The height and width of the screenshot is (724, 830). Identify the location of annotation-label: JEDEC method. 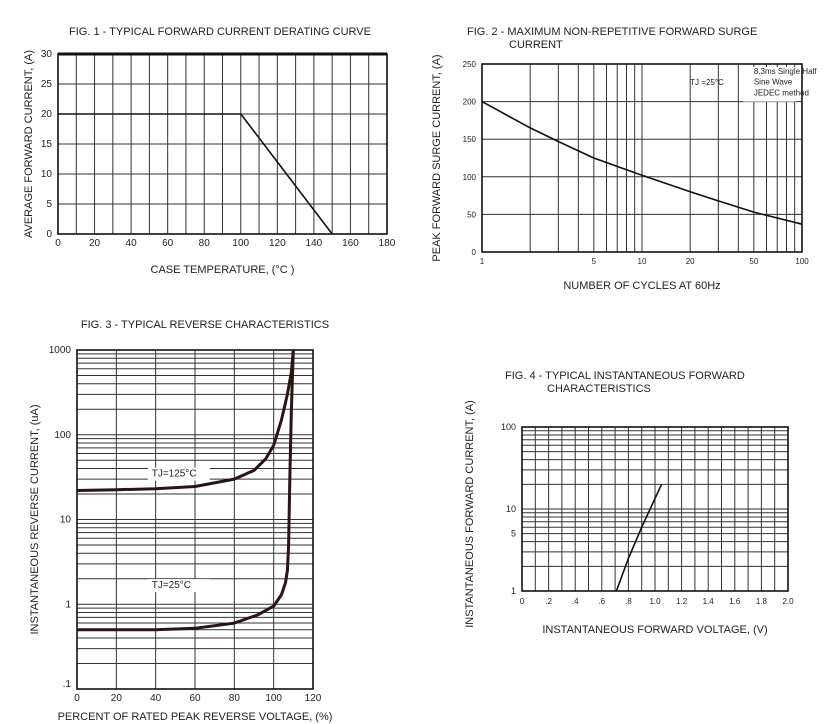
(781, 93).